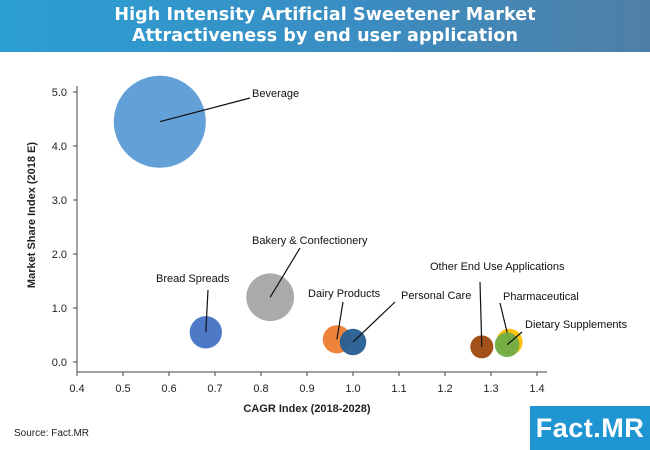 The width and height of the screenshot is (650, 450). What do you see at coordinates (59, 255) in the screenshot?
I see `y-tick-label: 2.0` at bounding box center [59, 255].